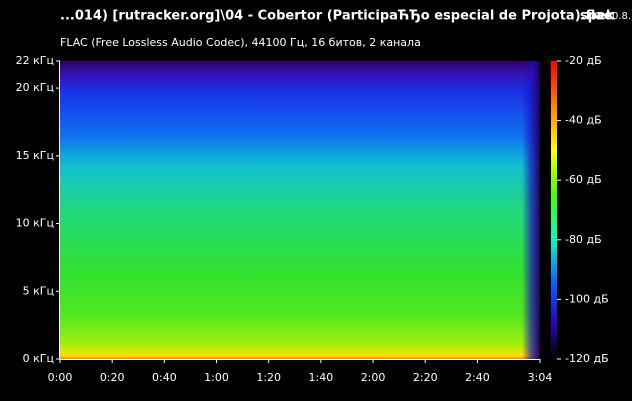  What do you see at coordinates (60, 377) in the screenshot?
I see `x-tick-label: 0:00` at bounding box center [60, 377].